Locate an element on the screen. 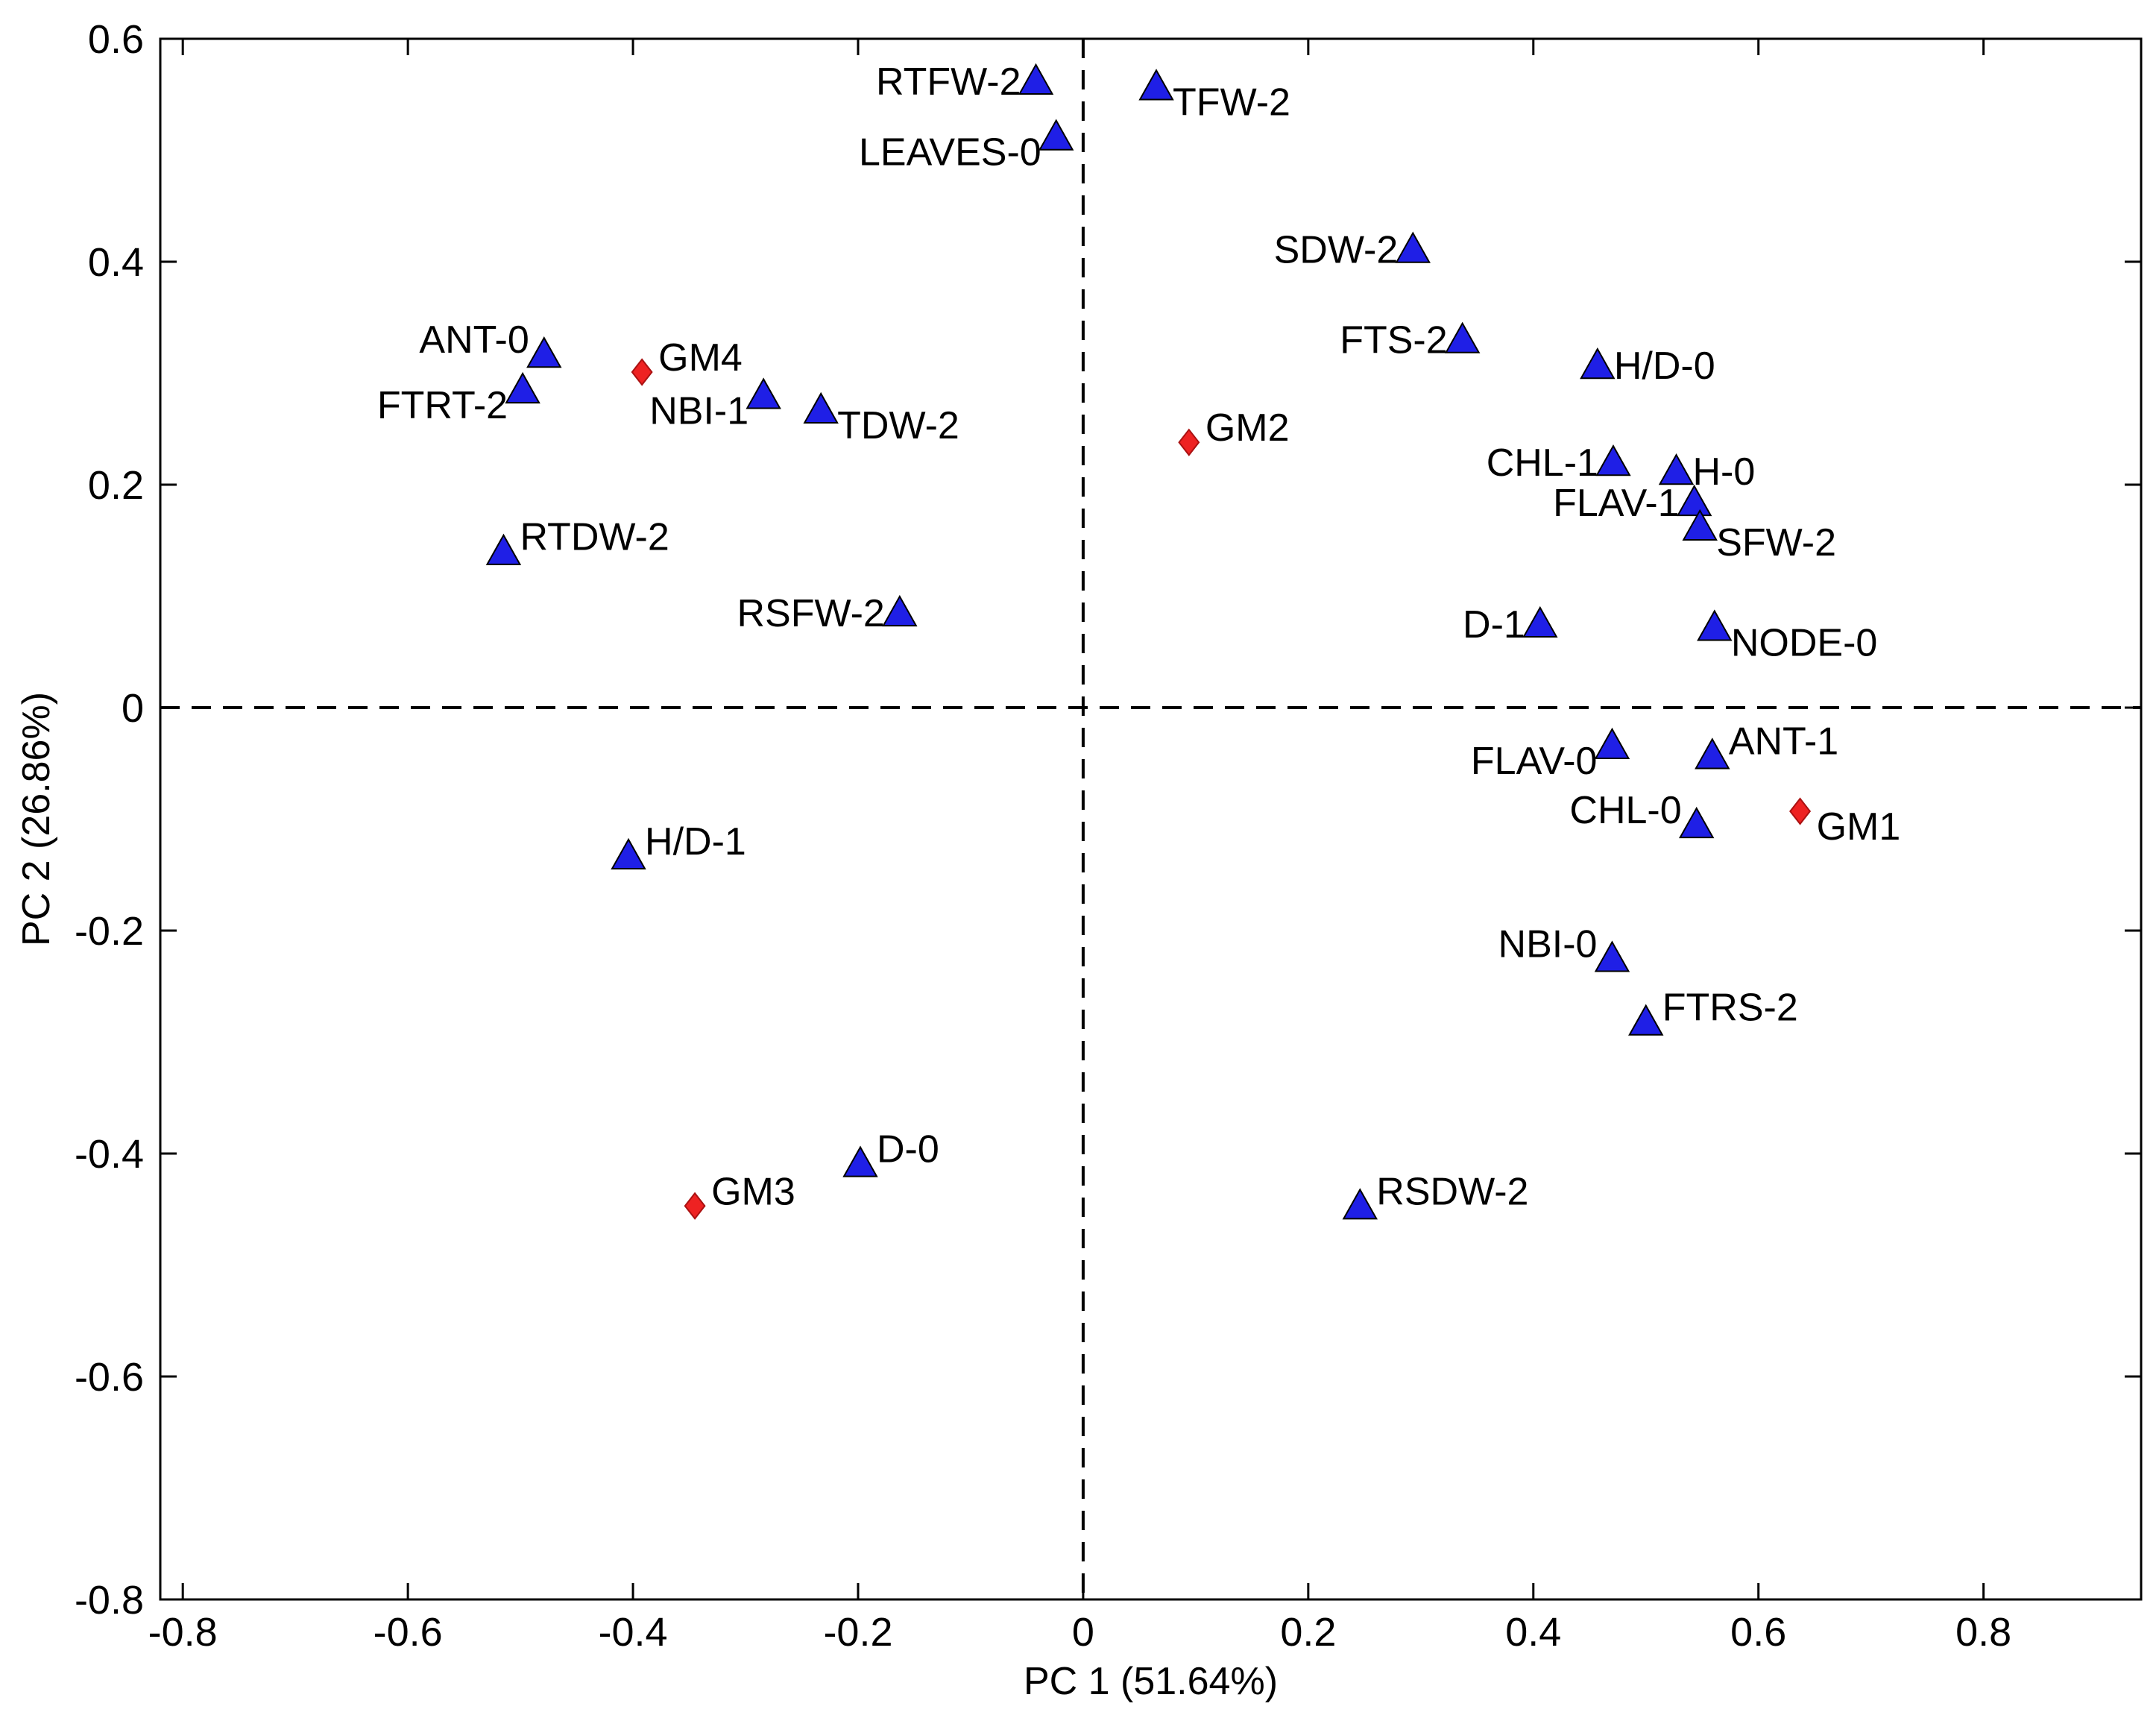  point-label: SDW-2 is located at coordinates (1336, 250).